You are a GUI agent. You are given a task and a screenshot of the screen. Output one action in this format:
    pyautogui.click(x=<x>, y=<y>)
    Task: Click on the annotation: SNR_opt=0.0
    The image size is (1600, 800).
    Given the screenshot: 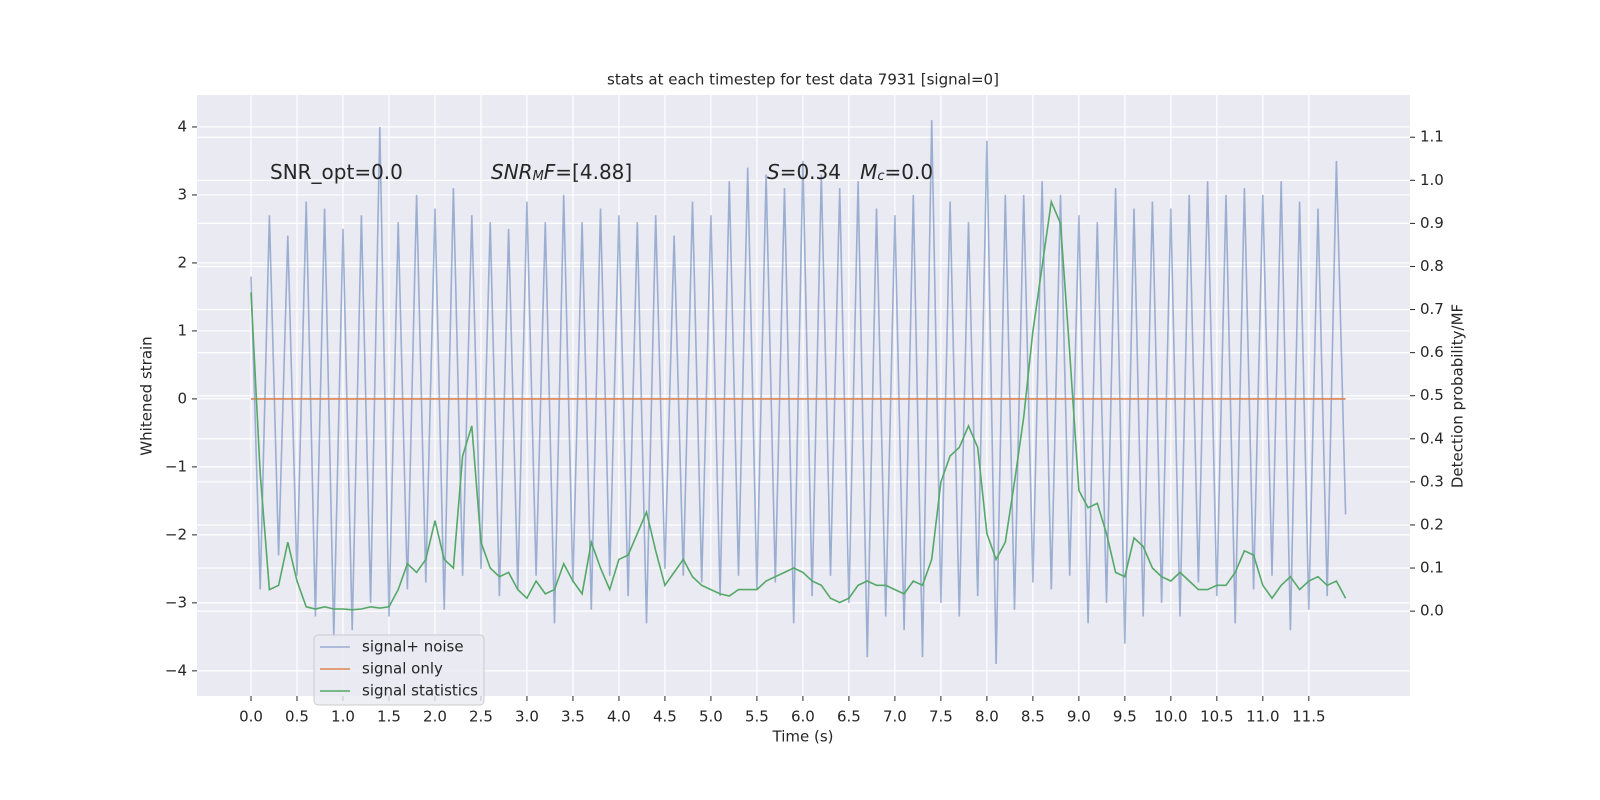 What is the action you would take?
    pyautogui.click(x=336, y=172)
    